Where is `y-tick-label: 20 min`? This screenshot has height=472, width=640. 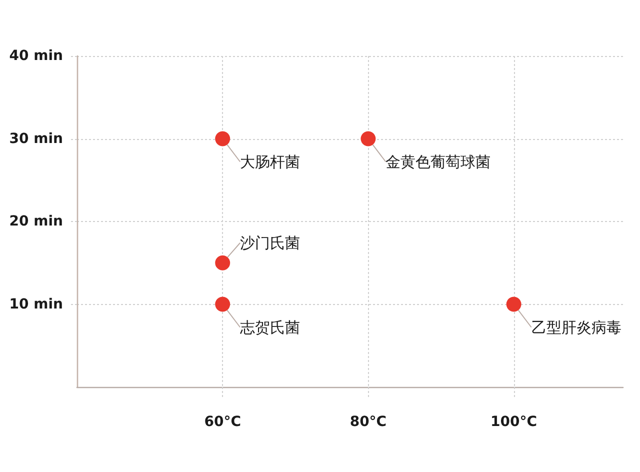
y-tick-label: 20 min is located at coordinates (36, 222).